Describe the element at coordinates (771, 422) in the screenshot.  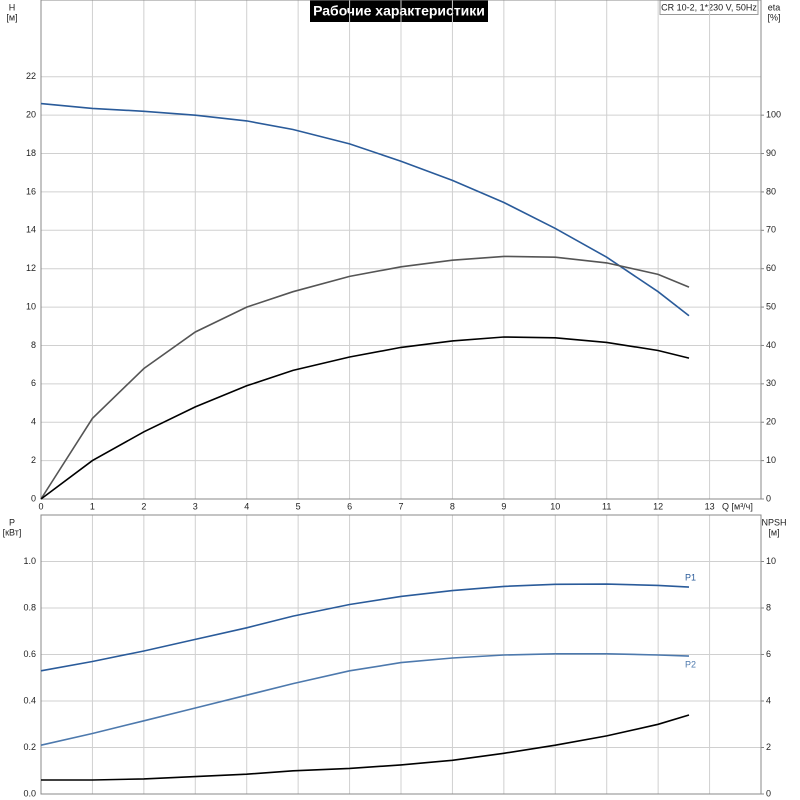
I see `y2-tick-label: 20` at that location.